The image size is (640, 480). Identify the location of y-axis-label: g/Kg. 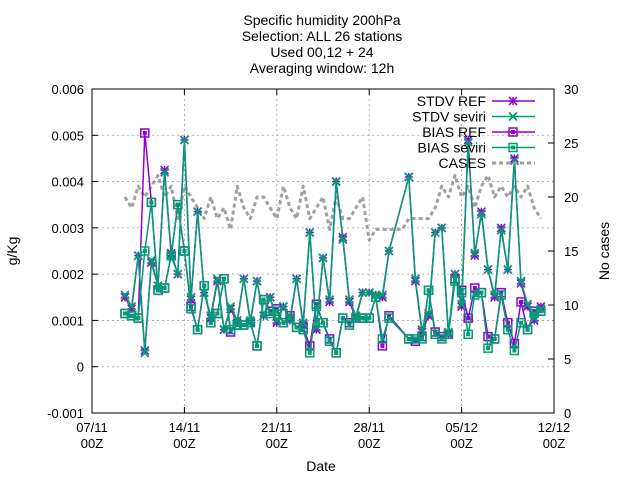
(12, 251).